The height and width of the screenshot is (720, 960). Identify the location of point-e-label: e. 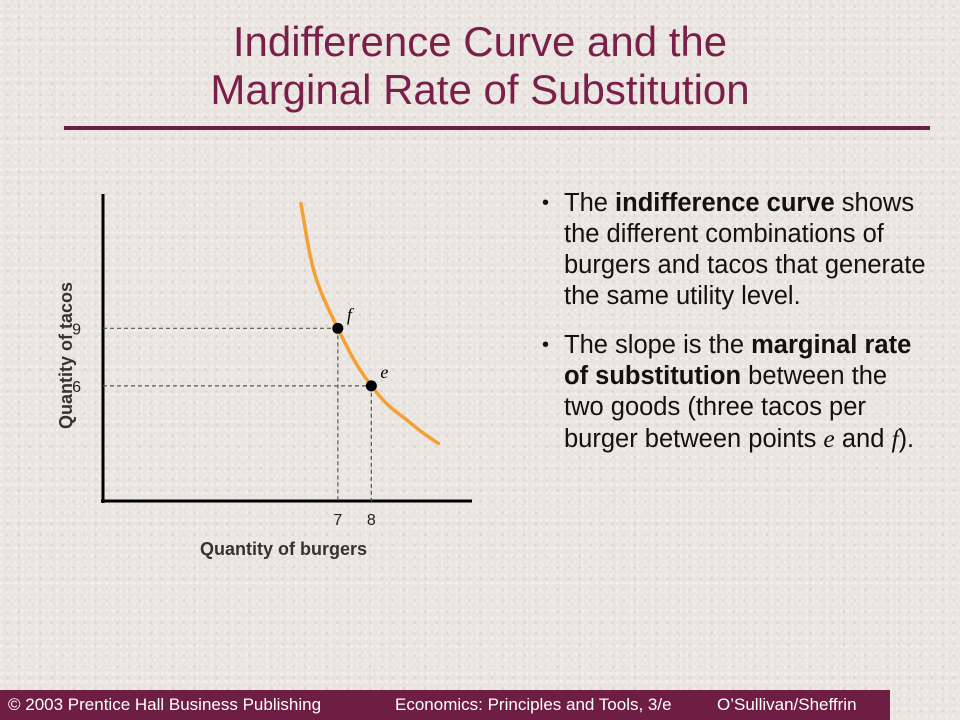
(384, 372).